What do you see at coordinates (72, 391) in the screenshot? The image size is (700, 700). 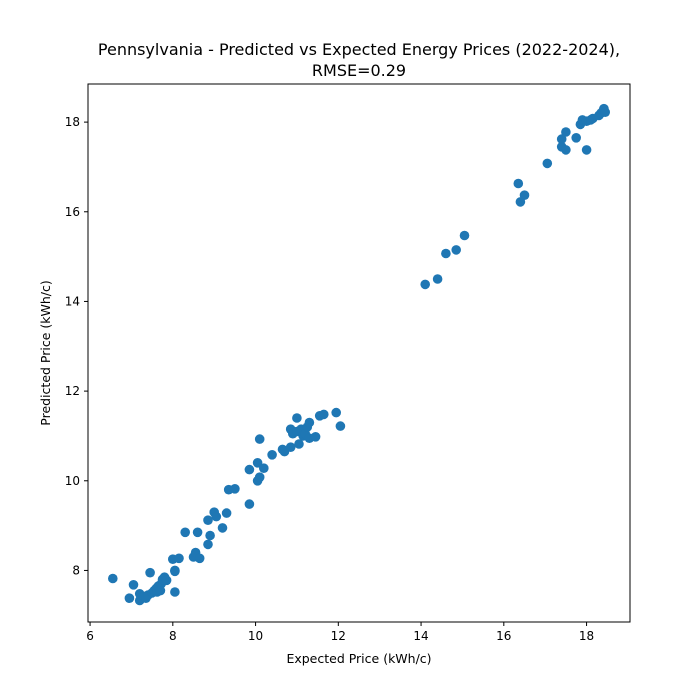 I see `y-tick-label: 12` at bounding box center [72, 391].